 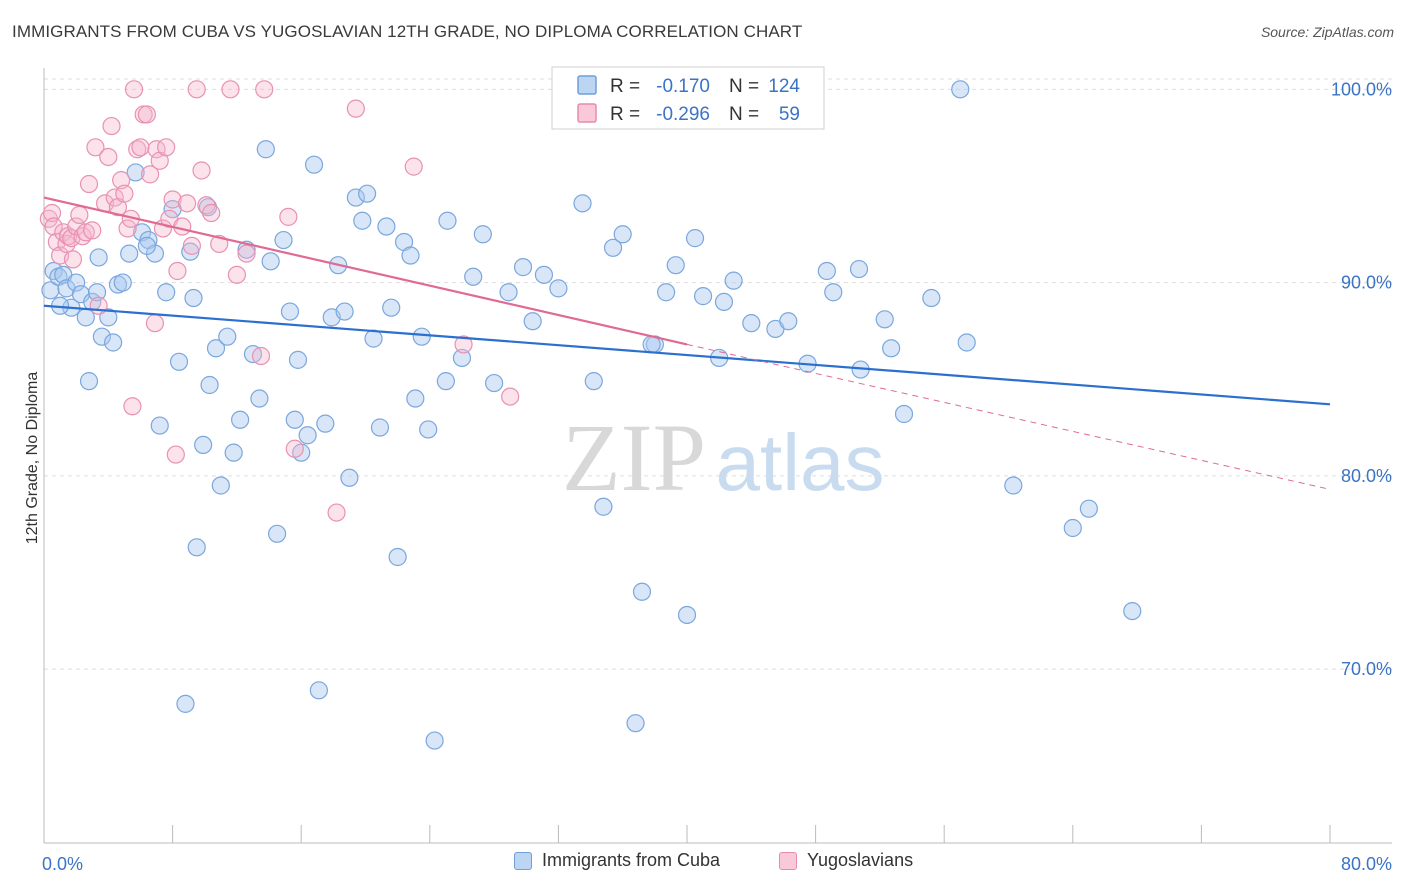 I want to click on watermark: ZIP atlas, so click(x=723, y=457).